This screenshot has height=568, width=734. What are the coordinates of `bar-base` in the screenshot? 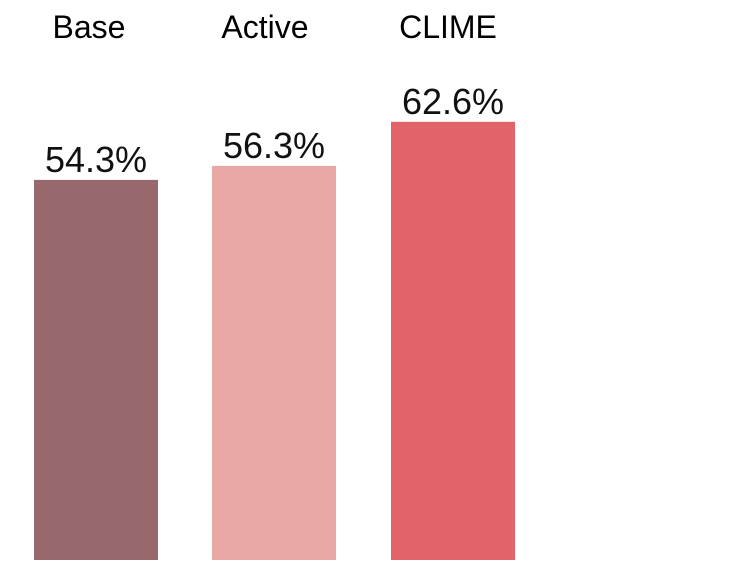 It's located at (96, 369).